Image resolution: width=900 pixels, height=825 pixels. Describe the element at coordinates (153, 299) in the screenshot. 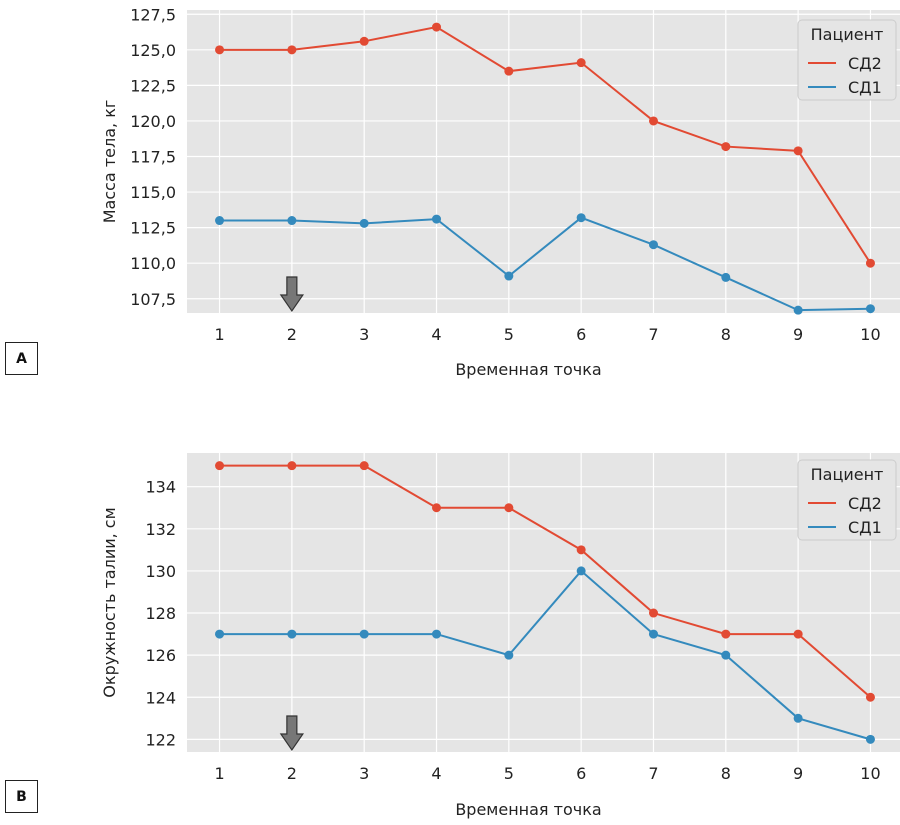

I see `chart-a-ytick-label: 107,5` at that location.